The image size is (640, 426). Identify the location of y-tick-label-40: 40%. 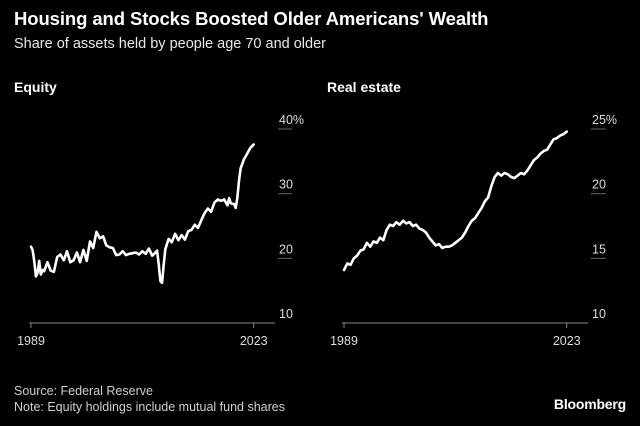
(291, 120).